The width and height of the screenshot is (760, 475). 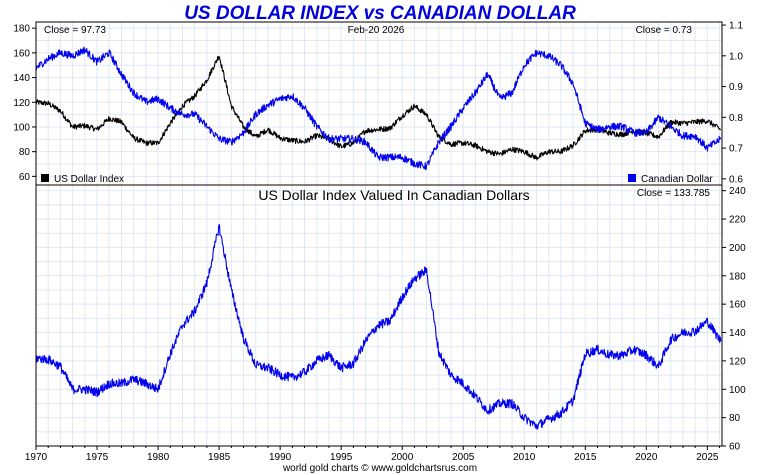 What do you see at coordinates (736, 56) in the screenshot?
I see `y-tick-label: 1.0` at bounding box center [736, 56].